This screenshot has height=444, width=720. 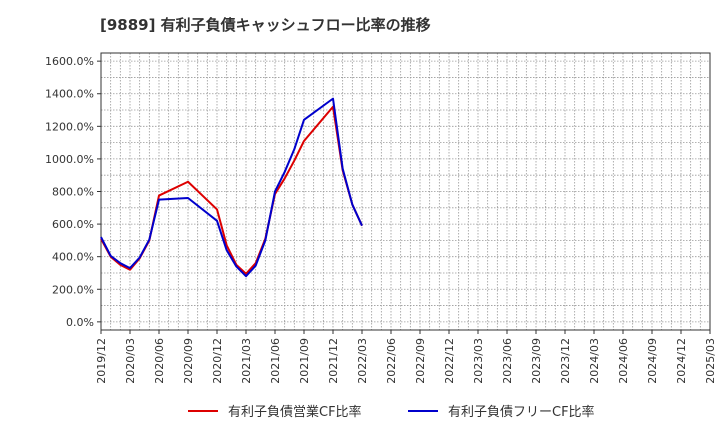 I want to click on y-tick-label: 800.0%, so click(x=73, y=192).